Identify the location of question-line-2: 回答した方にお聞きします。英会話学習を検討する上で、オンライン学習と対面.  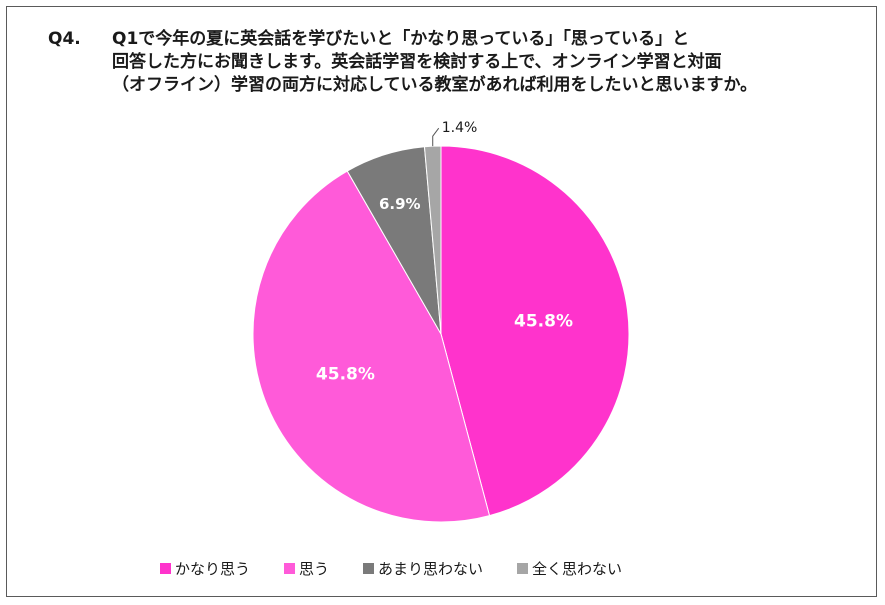
(417, 62).